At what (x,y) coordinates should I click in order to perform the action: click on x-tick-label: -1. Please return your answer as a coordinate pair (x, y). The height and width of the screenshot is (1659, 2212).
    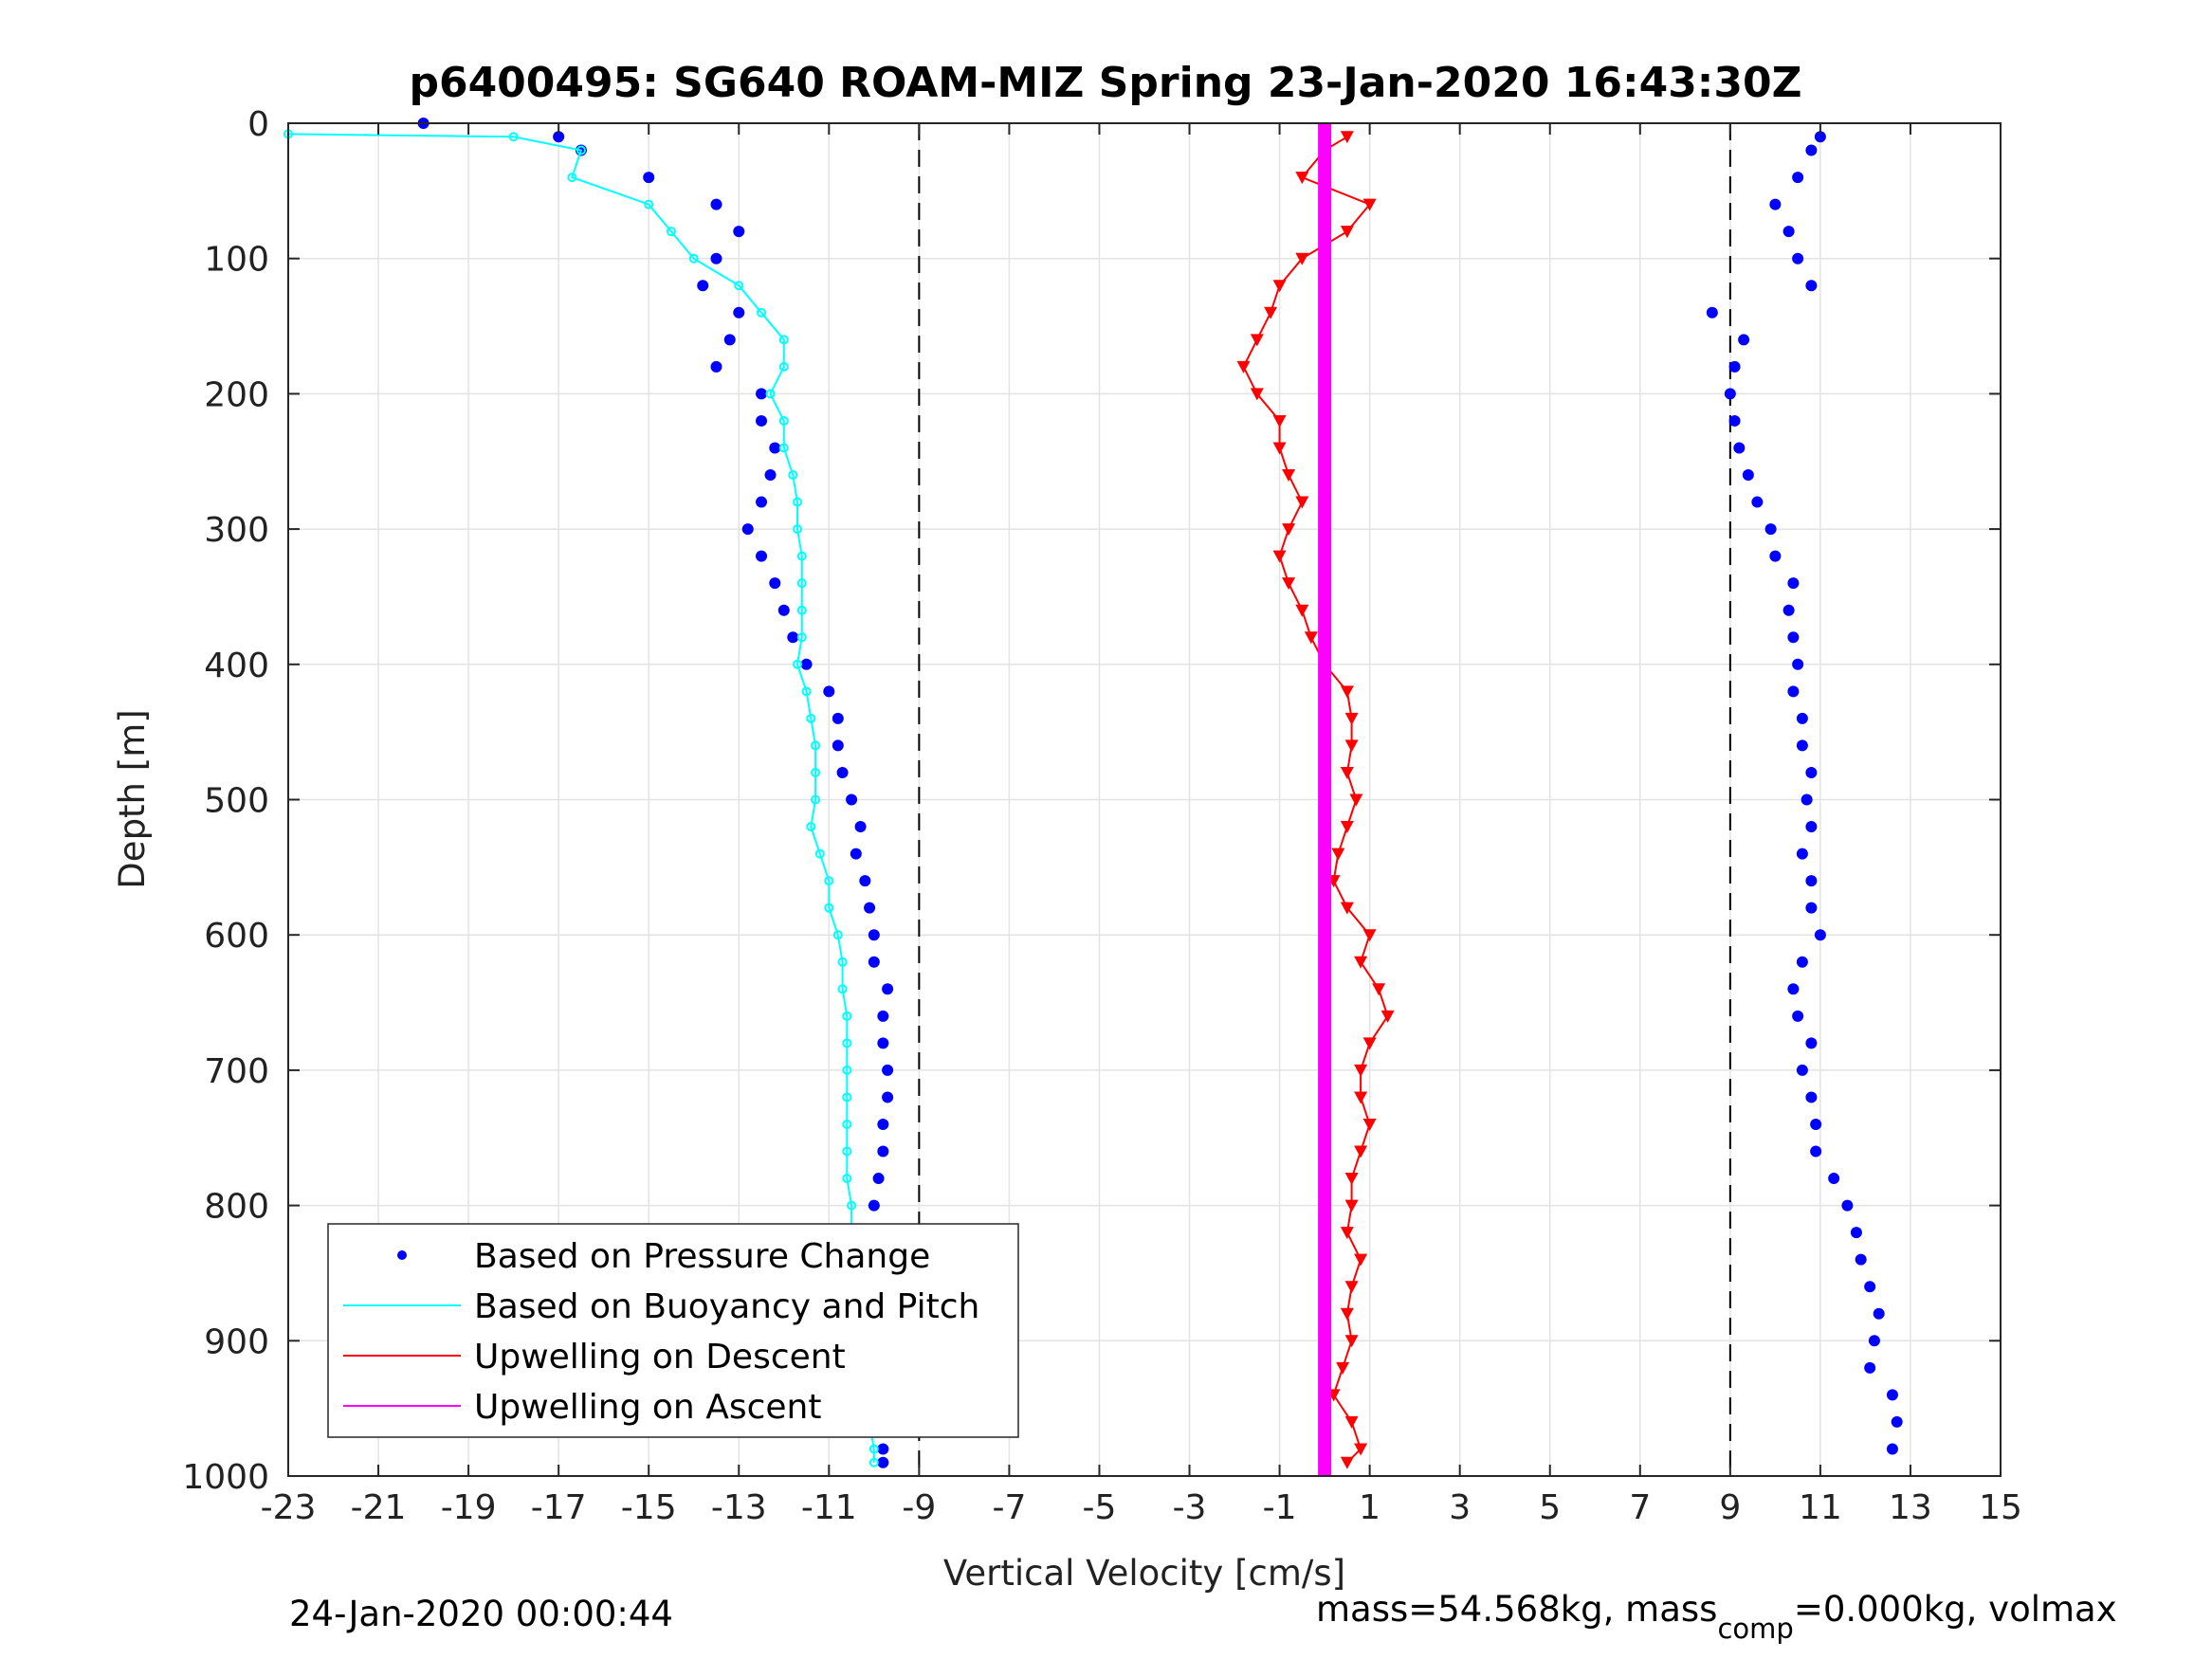
    Looking at the image, I should click on (1280, 1507).